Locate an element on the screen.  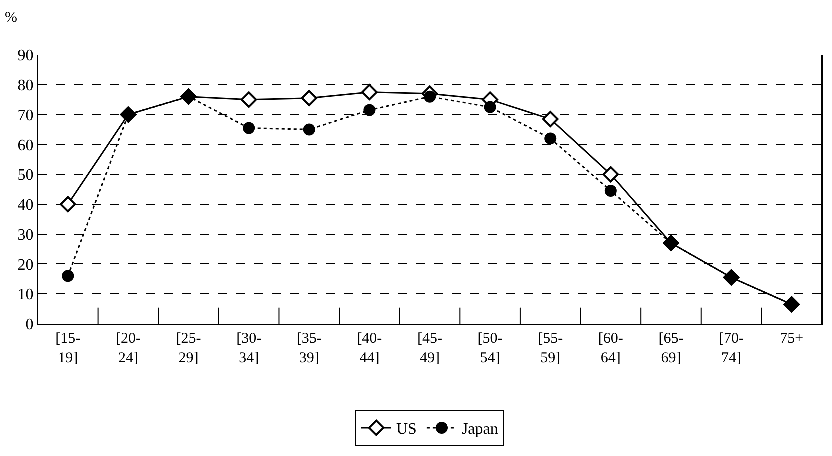
x-tick-label: [35- 39] is located at coordinates (309, 348).